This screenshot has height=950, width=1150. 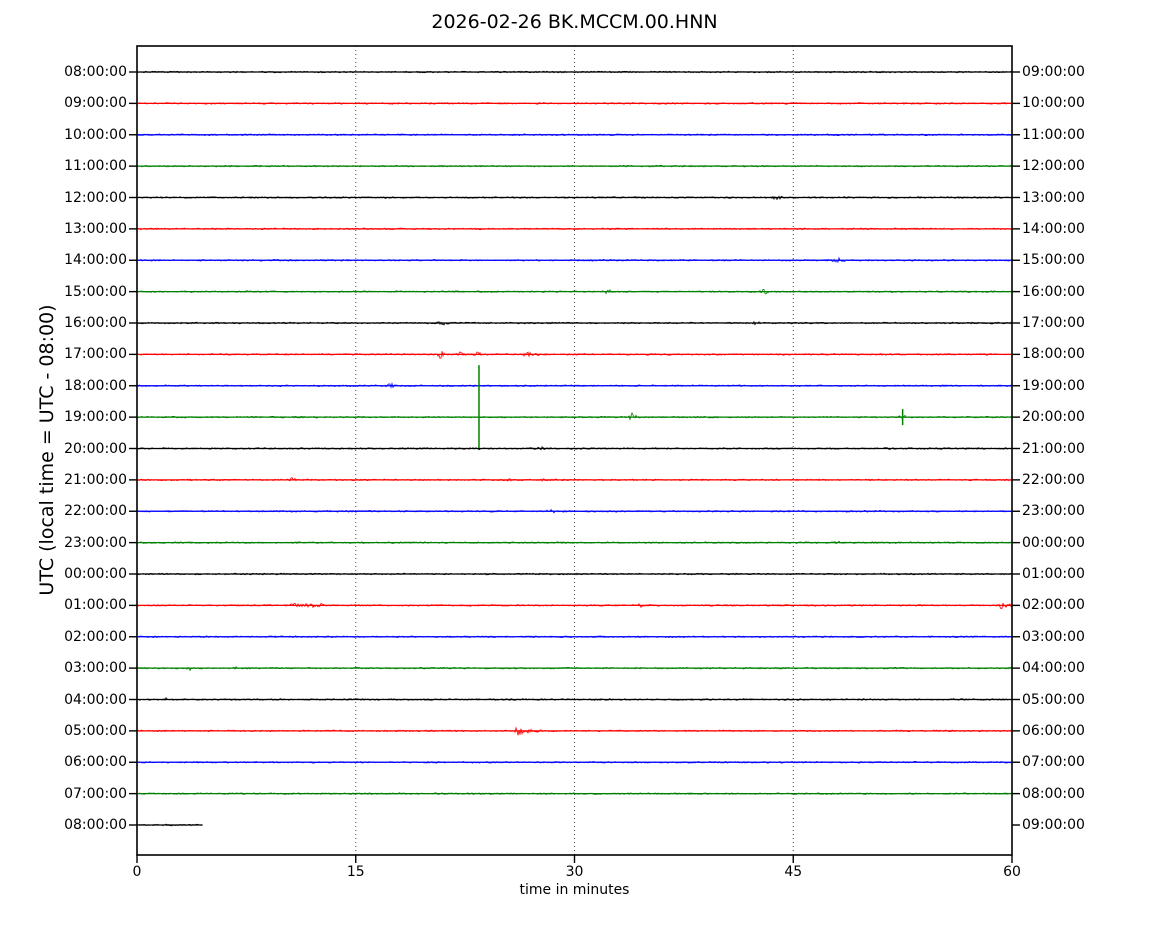 What do you see at coordinates (1053, 574) in the screenshot?
I see `local-tick-label: 01:00:00` at bounding box center [1053, 574].